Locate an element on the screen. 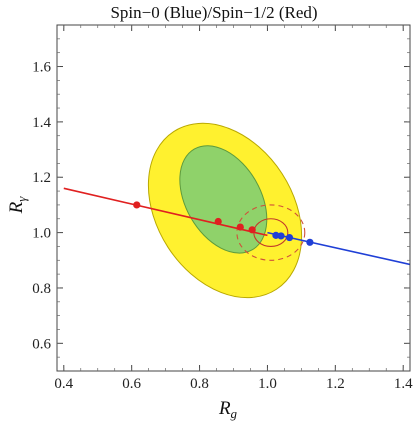 The height and width of the screenshot is (427, 415). x-tick-label: 0.6 is located at coordinates (131, 384).